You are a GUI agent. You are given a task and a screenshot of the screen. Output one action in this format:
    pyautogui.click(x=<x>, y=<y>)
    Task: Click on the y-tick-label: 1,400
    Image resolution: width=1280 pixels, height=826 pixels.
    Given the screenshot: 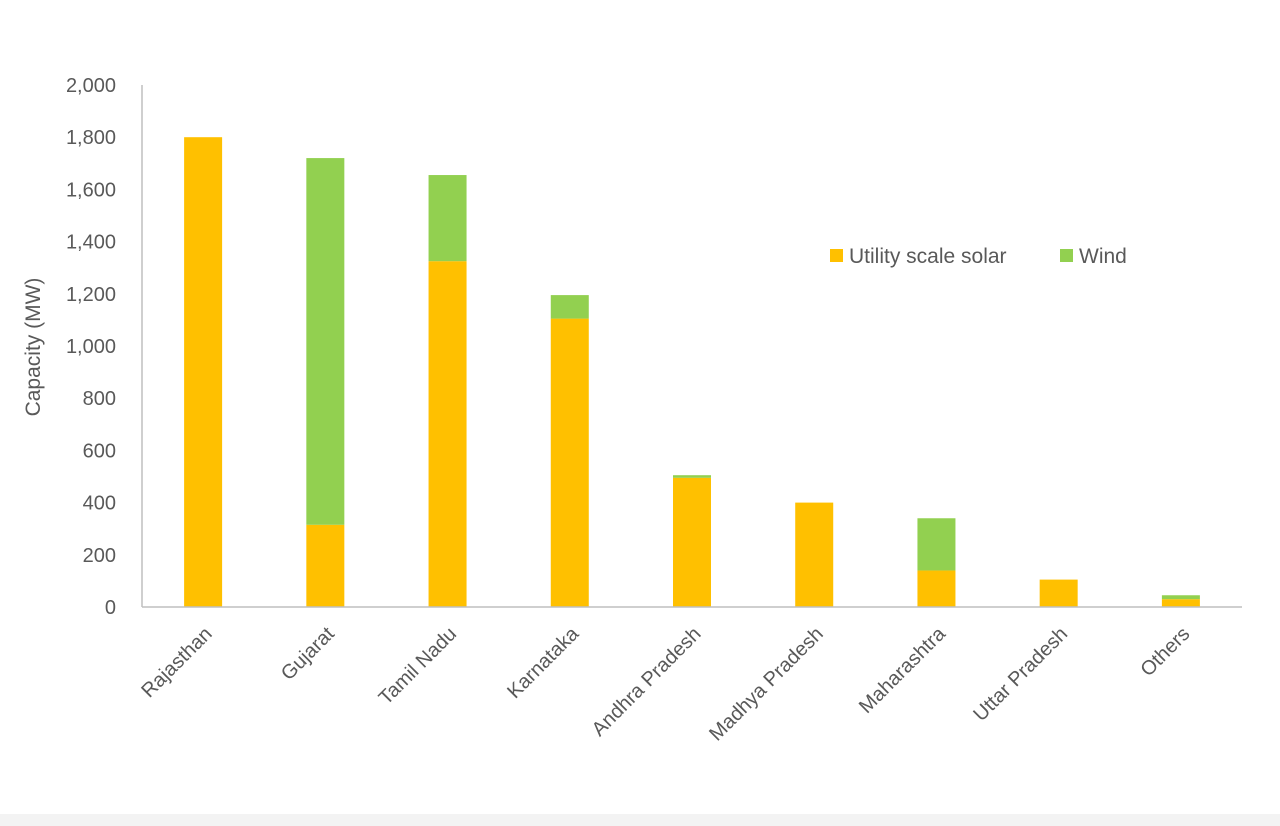 What is the action you would take?
    pyautogui.click(x=91, y=243)
    